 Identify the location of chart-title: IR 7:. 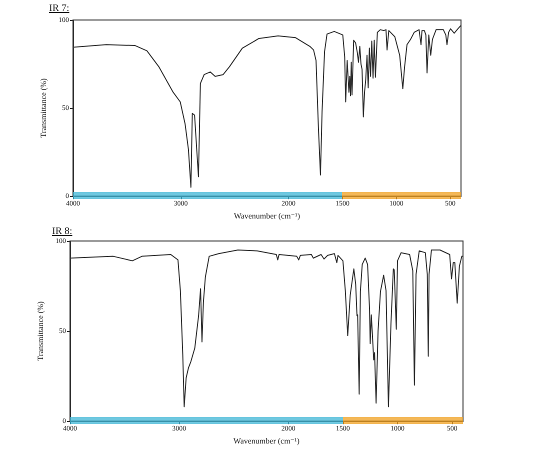
(59, 9).